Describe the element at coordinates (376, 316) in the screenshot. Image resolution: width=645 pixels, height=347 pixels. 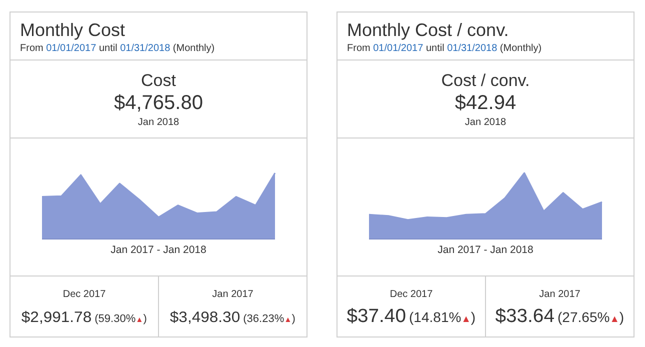
I see `text: $37.40` at that location.